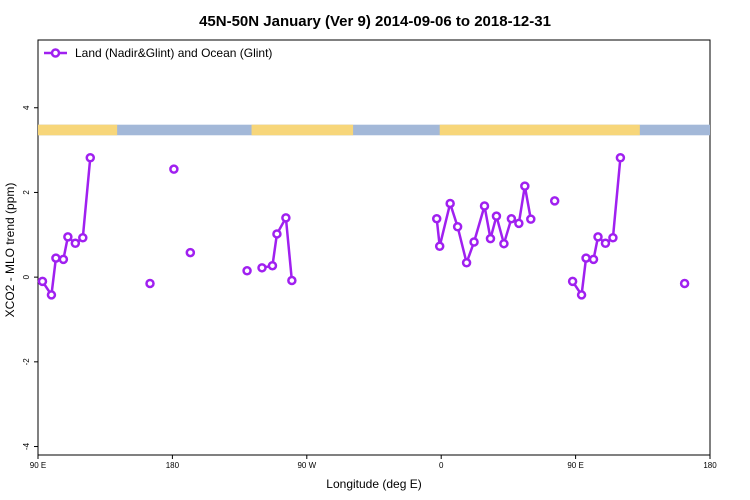  I want to click on y-axis-label: XCO2 - MLO trend (ppm), so click(10, 250).